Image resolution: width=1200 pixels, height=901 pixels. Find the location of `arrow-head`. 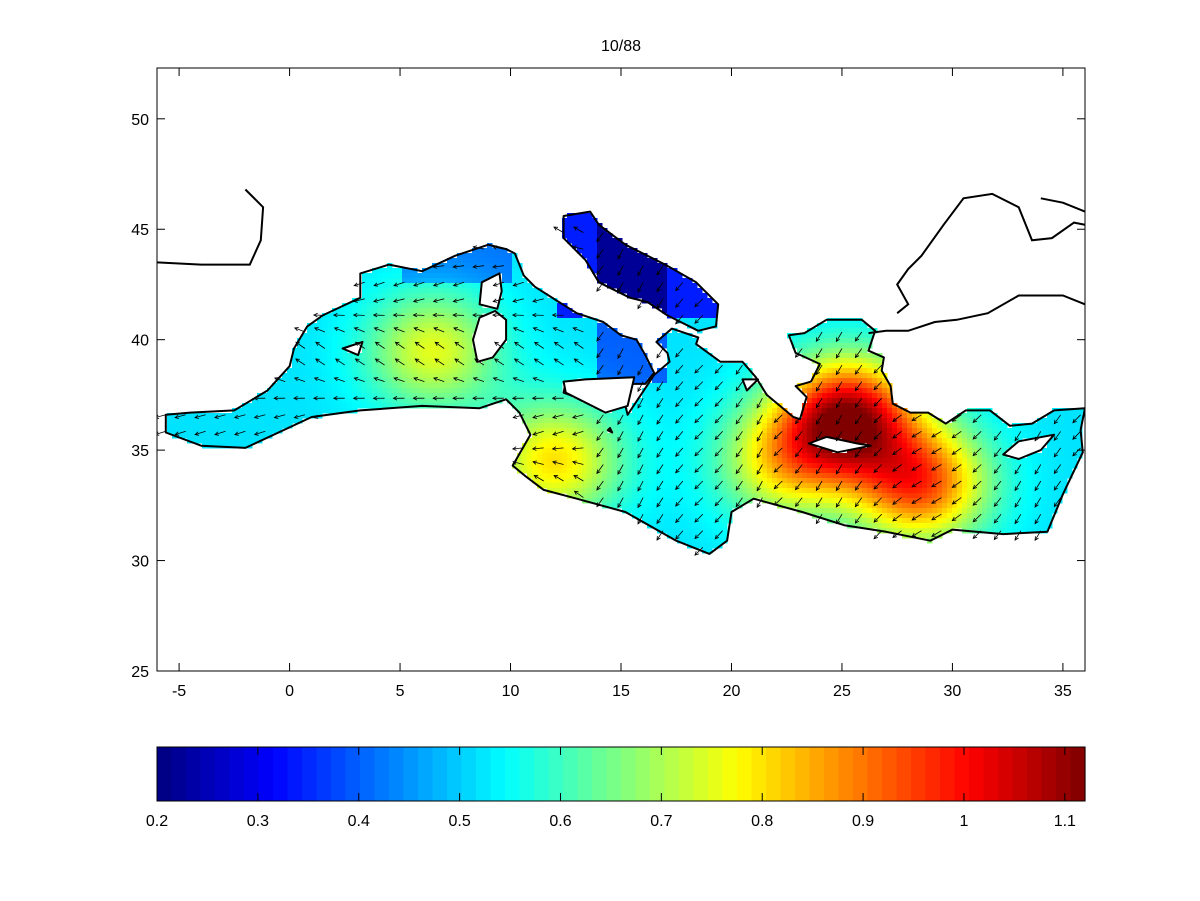

arrow-head is located at coordinates (717, 537).